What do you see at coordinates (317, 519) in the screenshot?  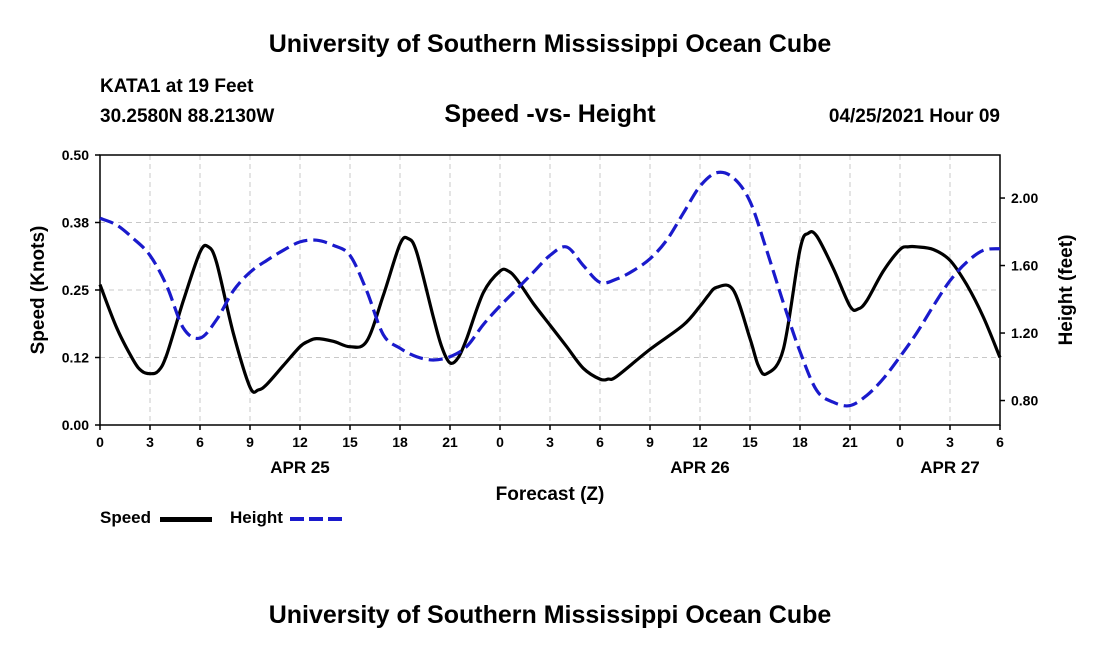 I see `legend-height-swatch` at bounding box center [317, 519].